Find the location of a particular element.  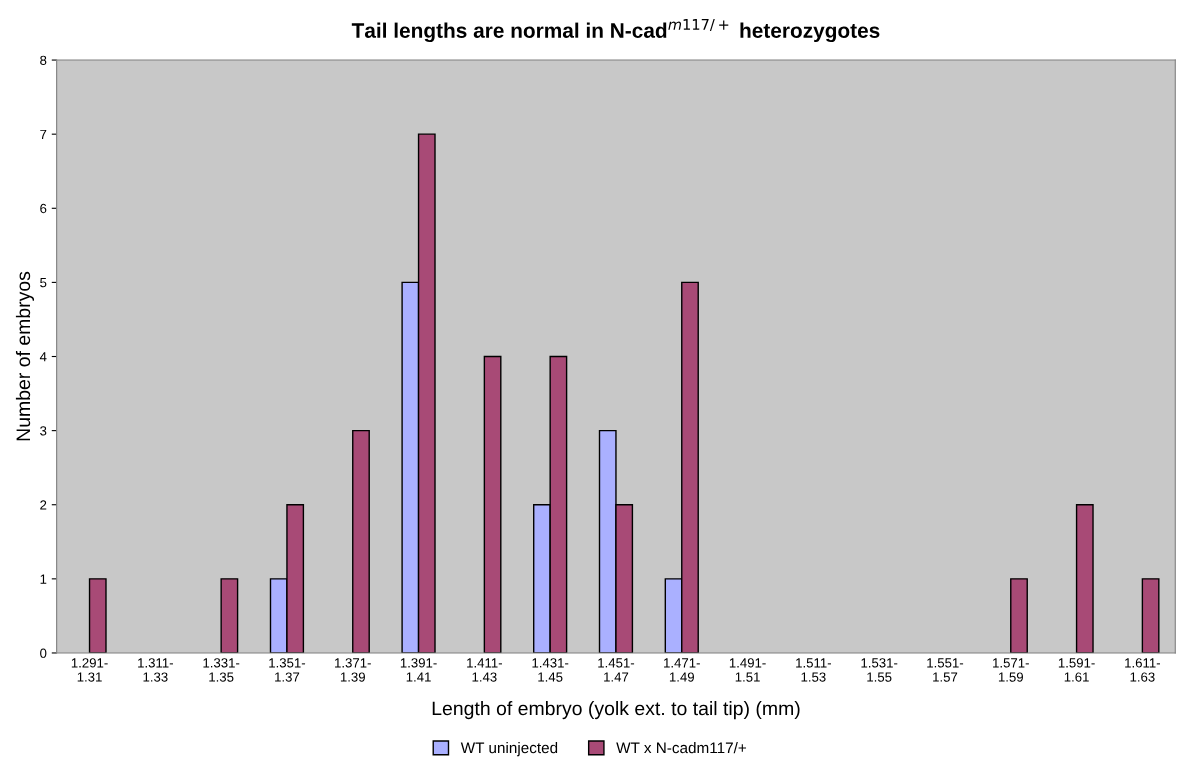

legend-label: WT uninjected is located at coordinates (509, 749).